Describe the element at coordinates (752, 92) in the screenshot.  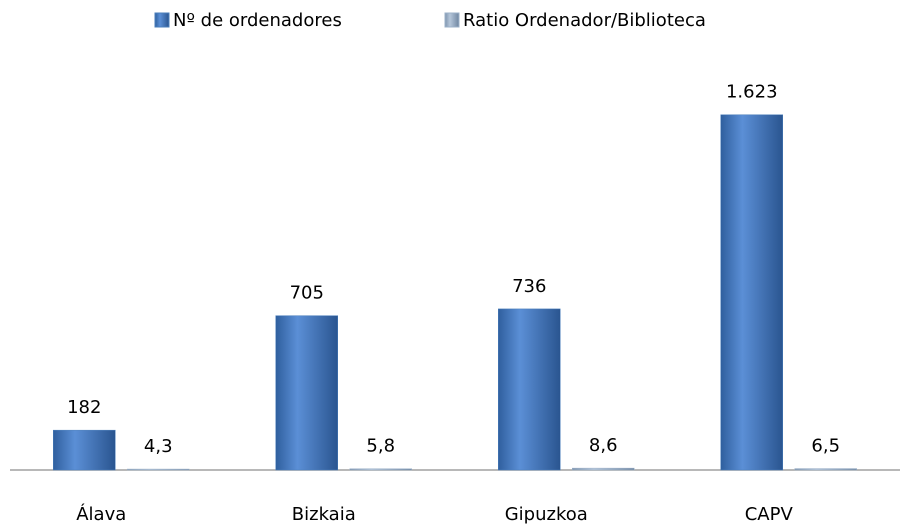
I see `data-label: 1.623` at that location.